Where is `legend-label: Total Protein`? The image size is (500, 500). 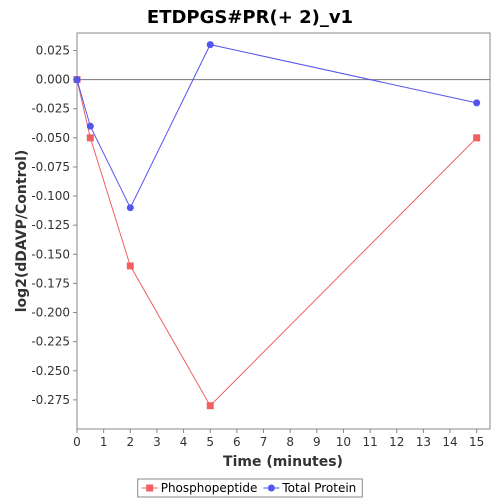
legend-label: Total Protein is located at coordinates (318, 488).